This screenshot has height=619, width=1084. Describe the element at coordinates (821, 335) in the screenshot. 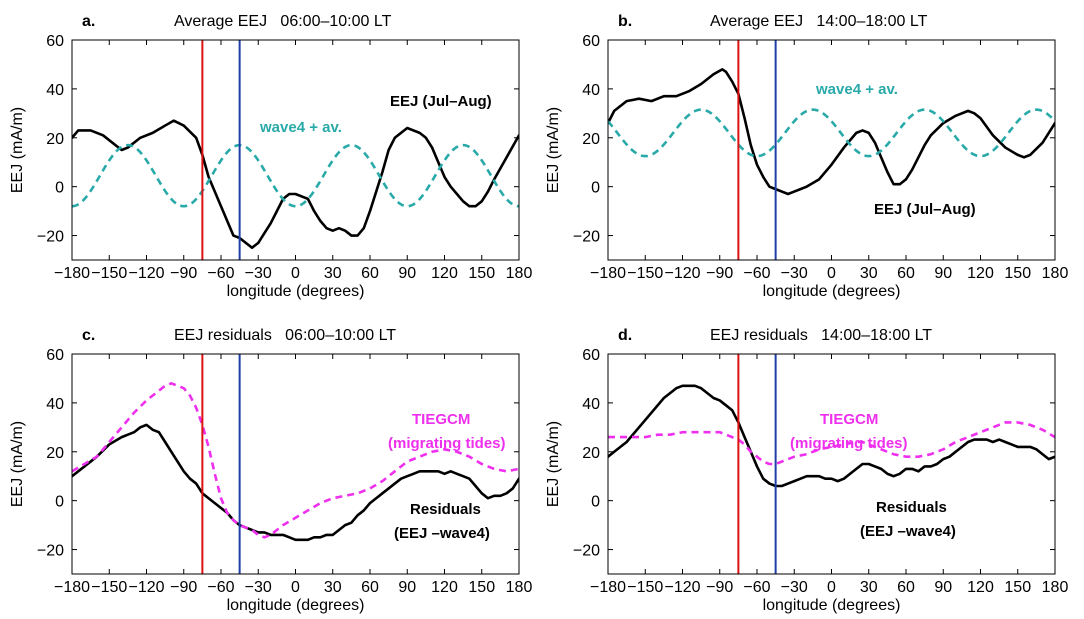

I see `chart-title: EEJ residuals 14:00–18:00 LT` at that location.